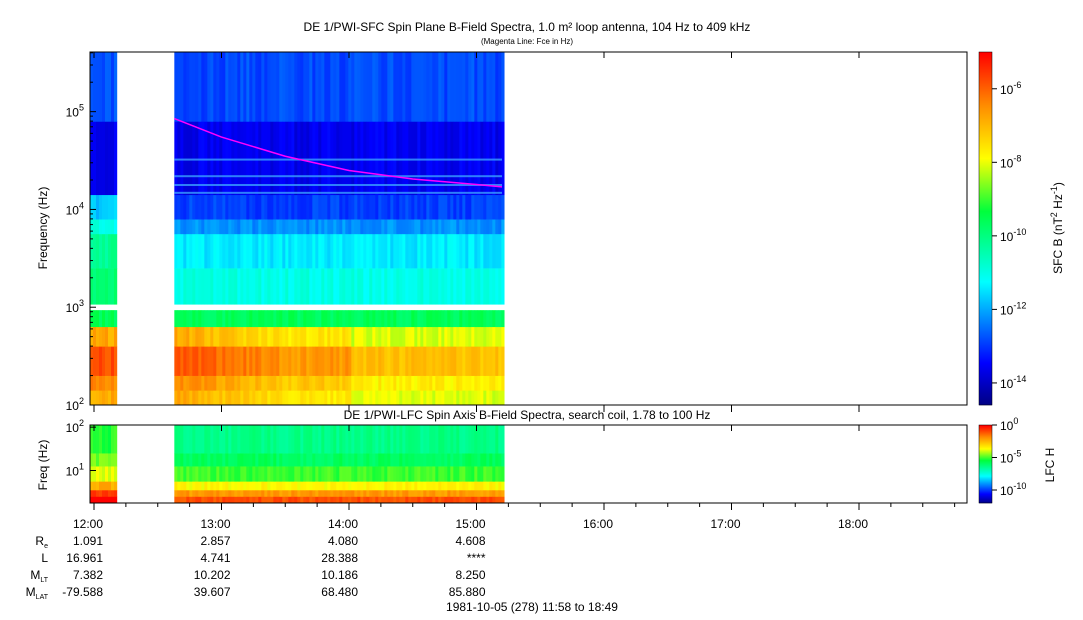  What do you see at coordinates (1013, 489) in the screenshot?
I see `lower-colorbar-tick-label: 10-10` at bounding box center [1013, 489].